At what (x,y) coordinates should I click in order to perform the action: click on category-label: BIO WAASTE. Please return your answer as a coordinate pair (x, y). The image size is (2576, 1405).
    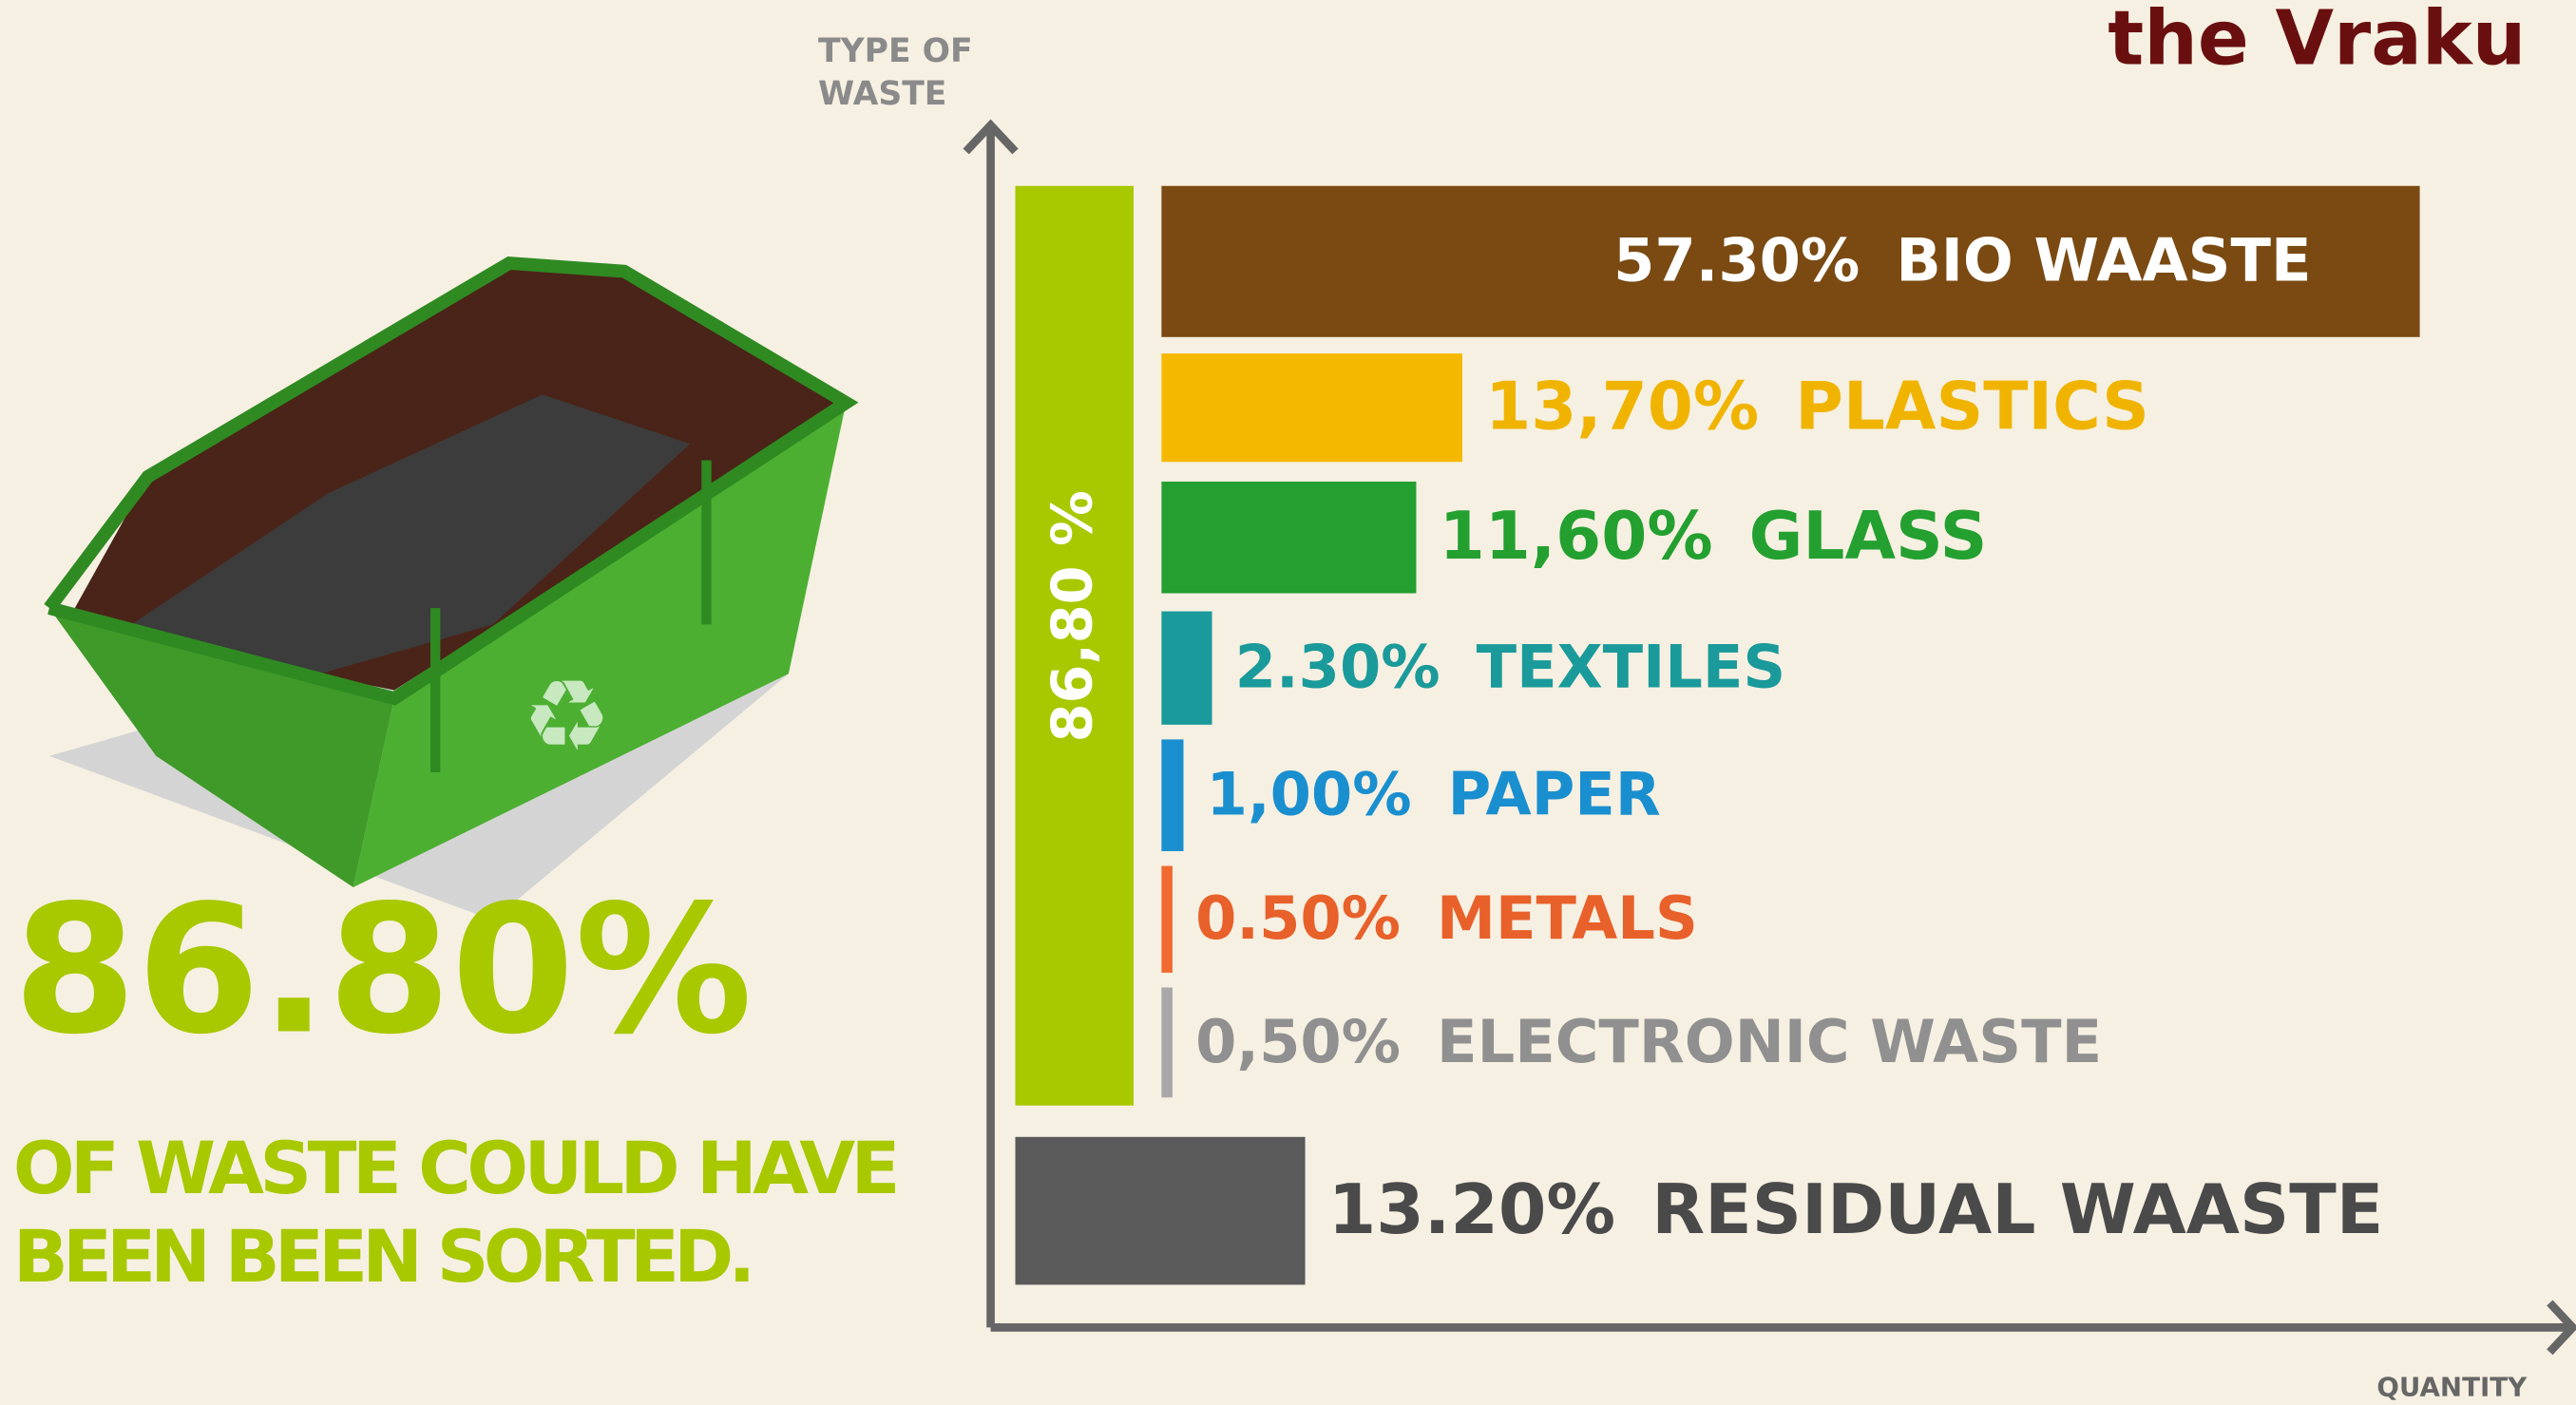
    Looking at the image, I should click on (2103, 260).